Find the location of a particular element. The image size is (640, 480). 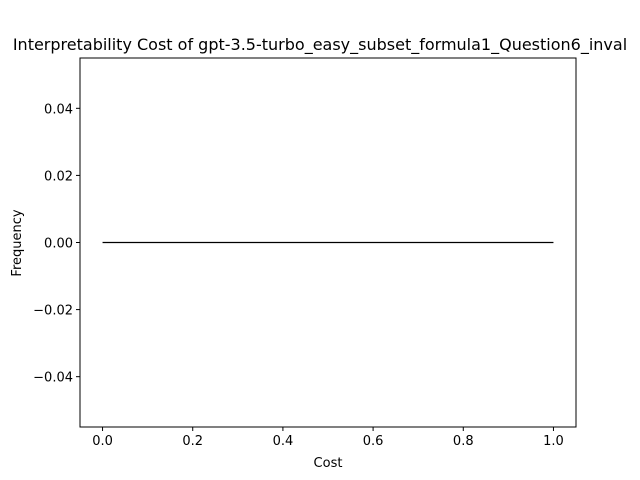

x-axis-label: Cost is located at coordinates (328, 463).